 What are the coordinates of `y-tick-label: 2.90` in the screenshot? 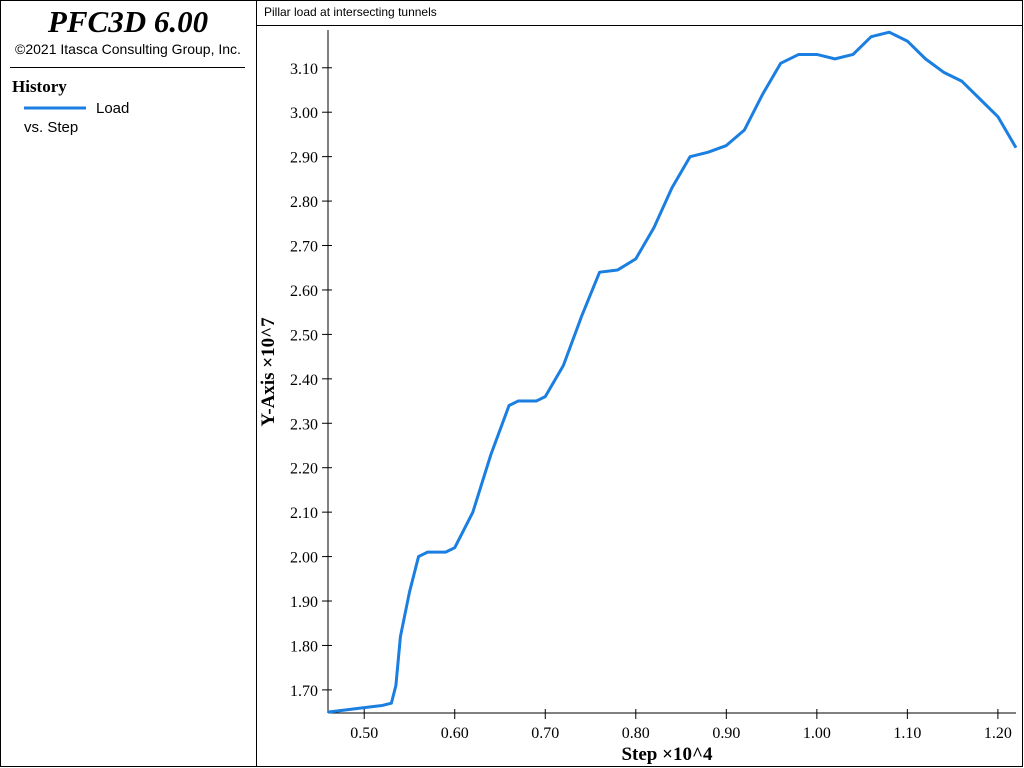 It's located at (304, 158).